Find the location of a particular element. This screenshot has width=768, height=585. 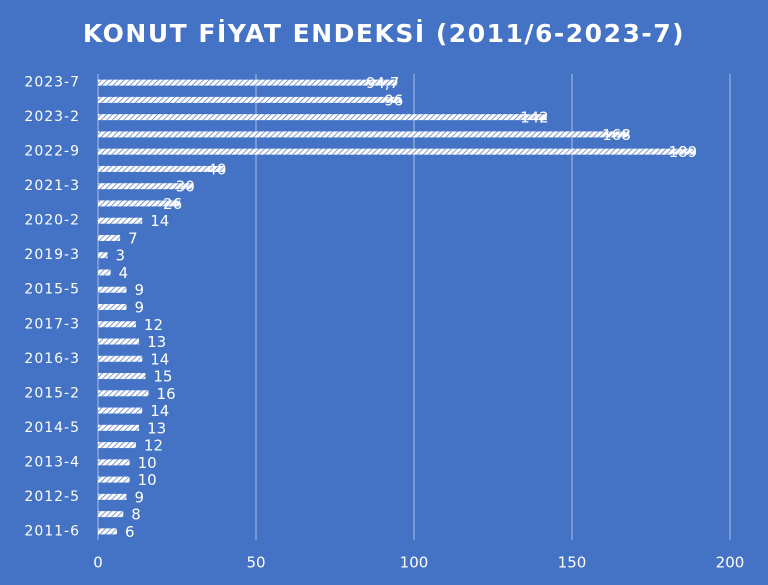

y-tick-label: 2019-3 is located at coordinates (52, 255).